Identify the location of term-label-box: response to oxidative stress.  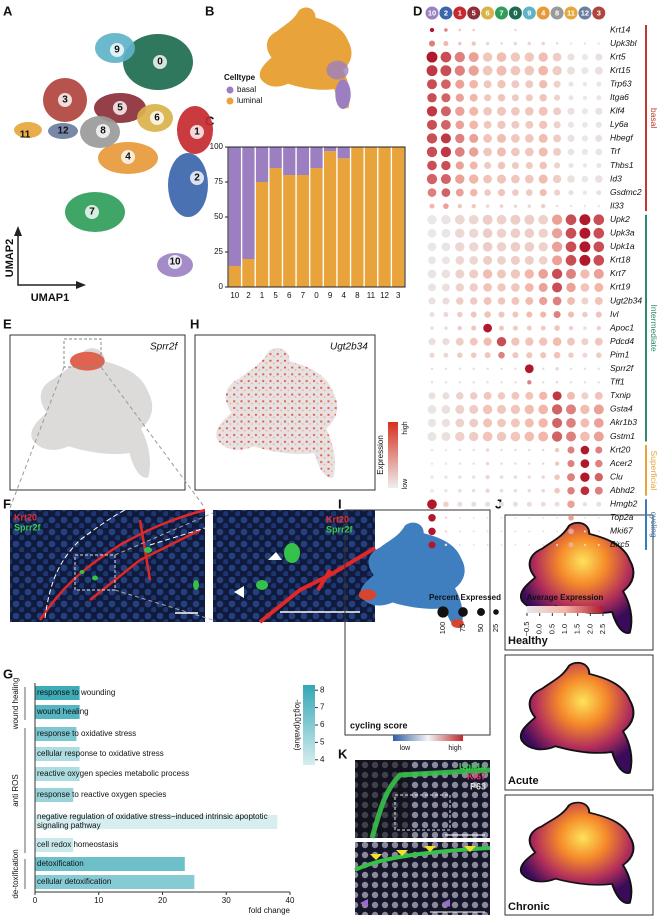
(86, 733).